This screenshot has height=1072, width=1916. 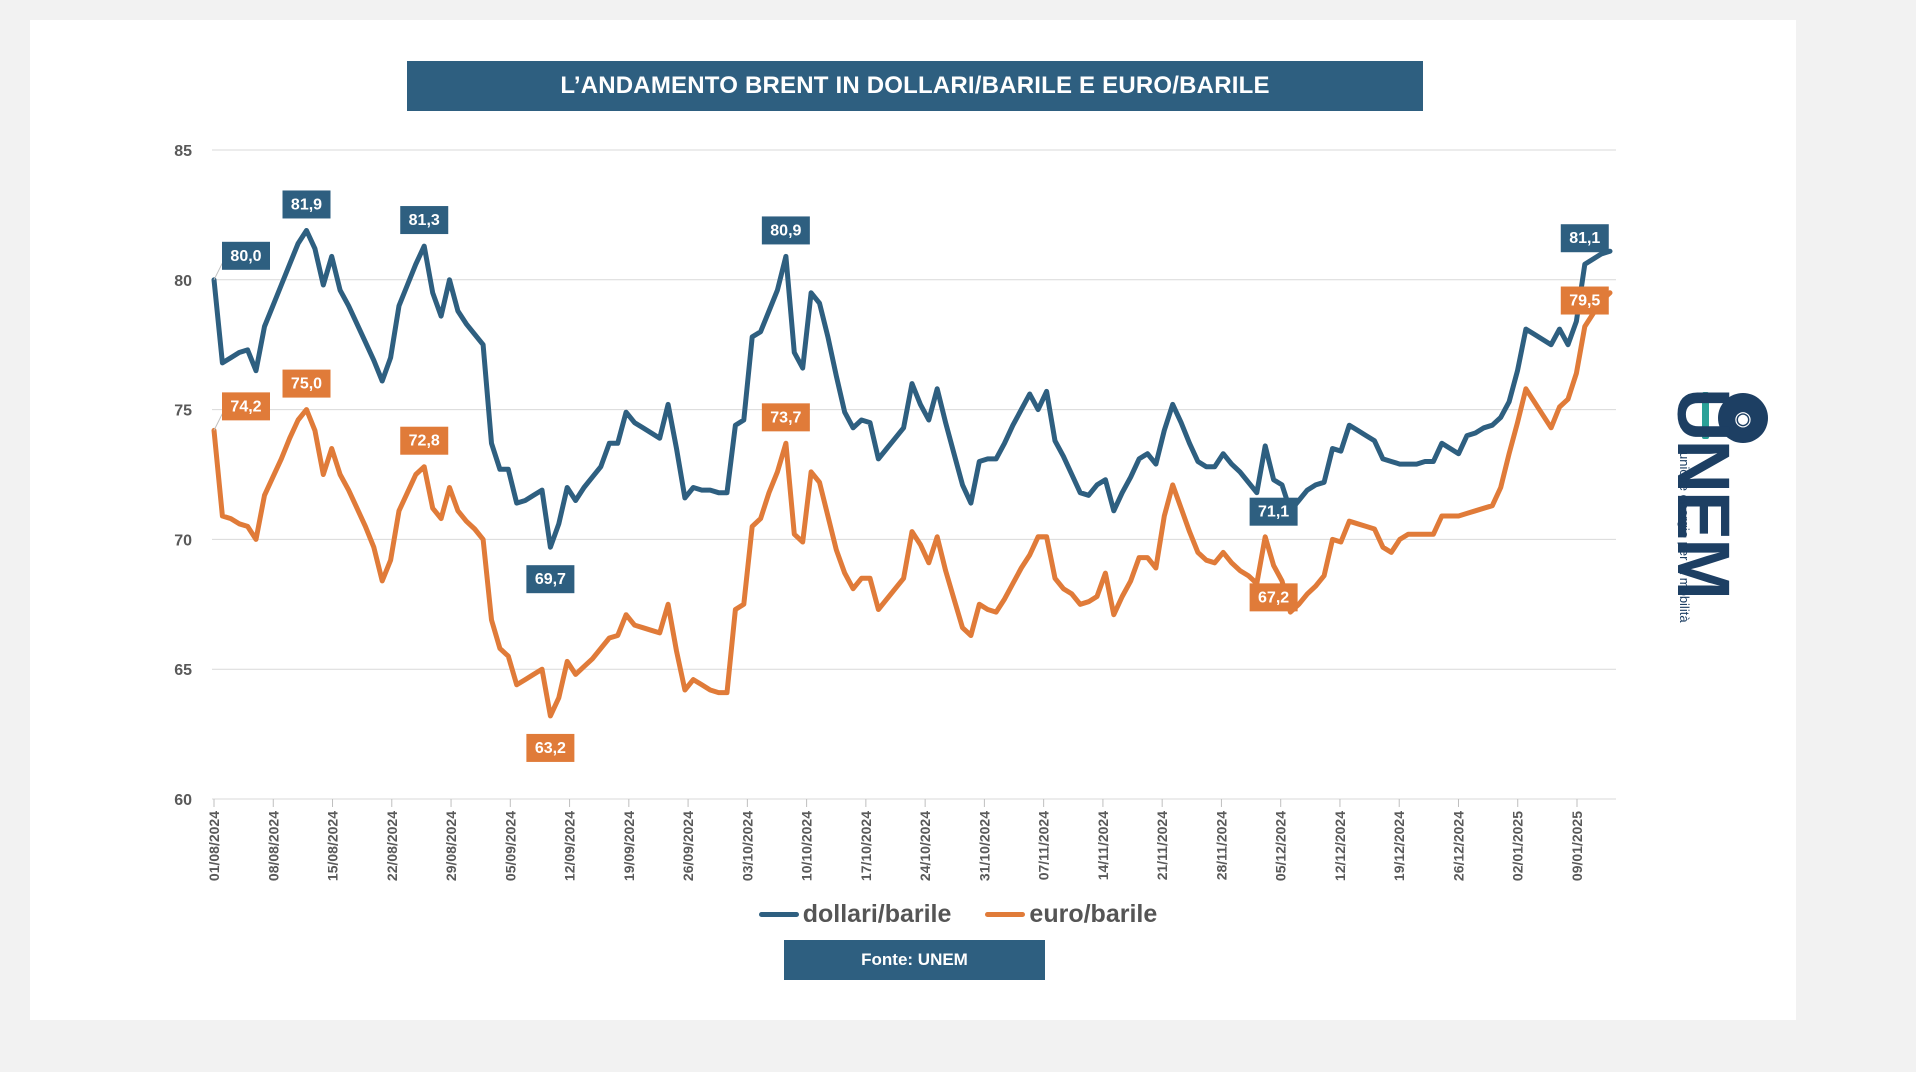 What do you see at coordinates (183, 476) in the screenshot?
I see `y-axis-ticks: 60 65 70 75 80 85` at bounding box center [183, 476].